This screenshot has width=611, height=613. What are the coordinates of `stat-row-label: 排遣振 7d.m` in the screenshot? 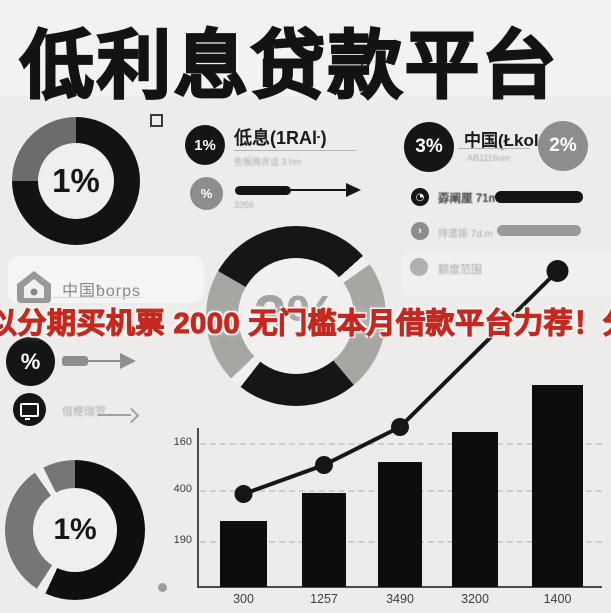 It's located at (466, 234).